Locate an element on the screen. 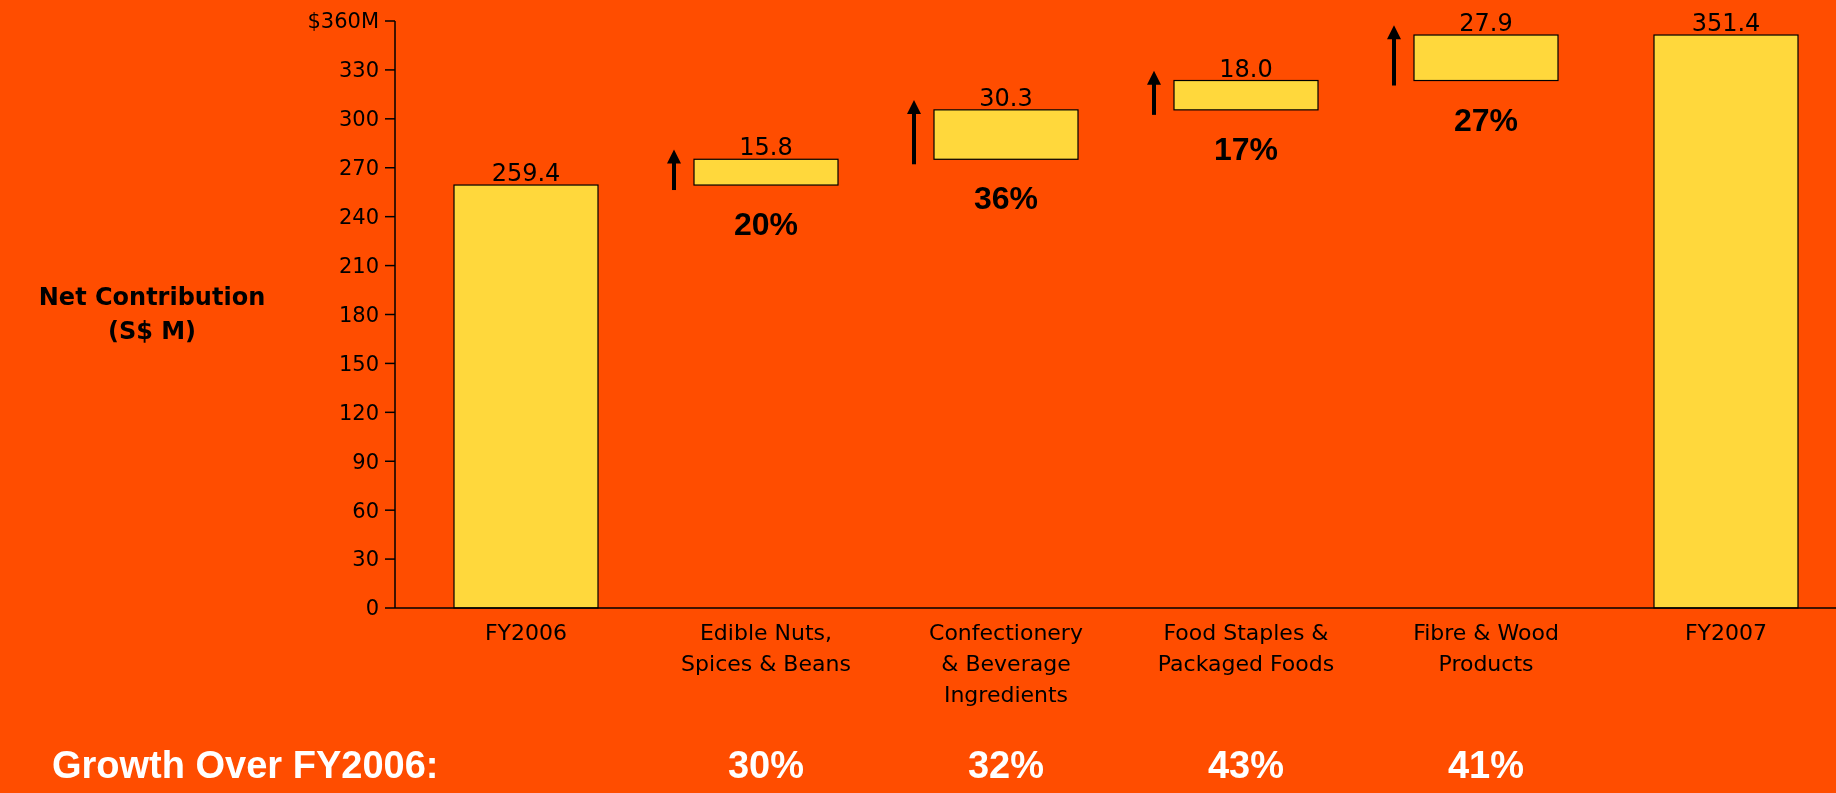  x-tick-label: FY2006 is located at coordinates (526, 632).